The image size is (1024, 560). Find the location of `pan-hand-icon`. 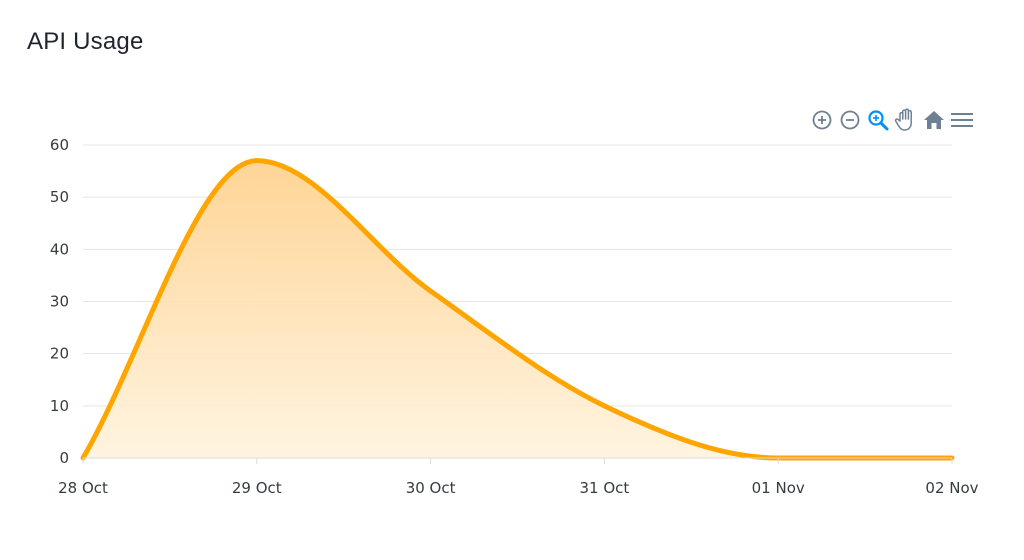

pan-hand-icon is located at coordinates (903, 119).